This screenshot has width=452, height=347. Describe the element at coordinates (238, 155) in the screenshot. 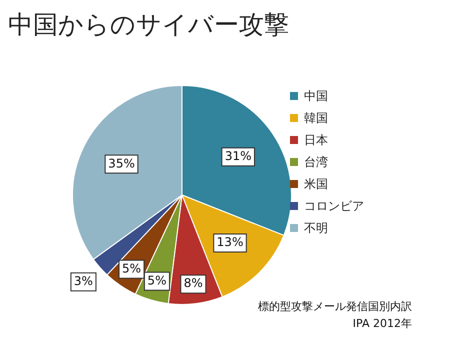

I see `data-label: 31%` at that location.